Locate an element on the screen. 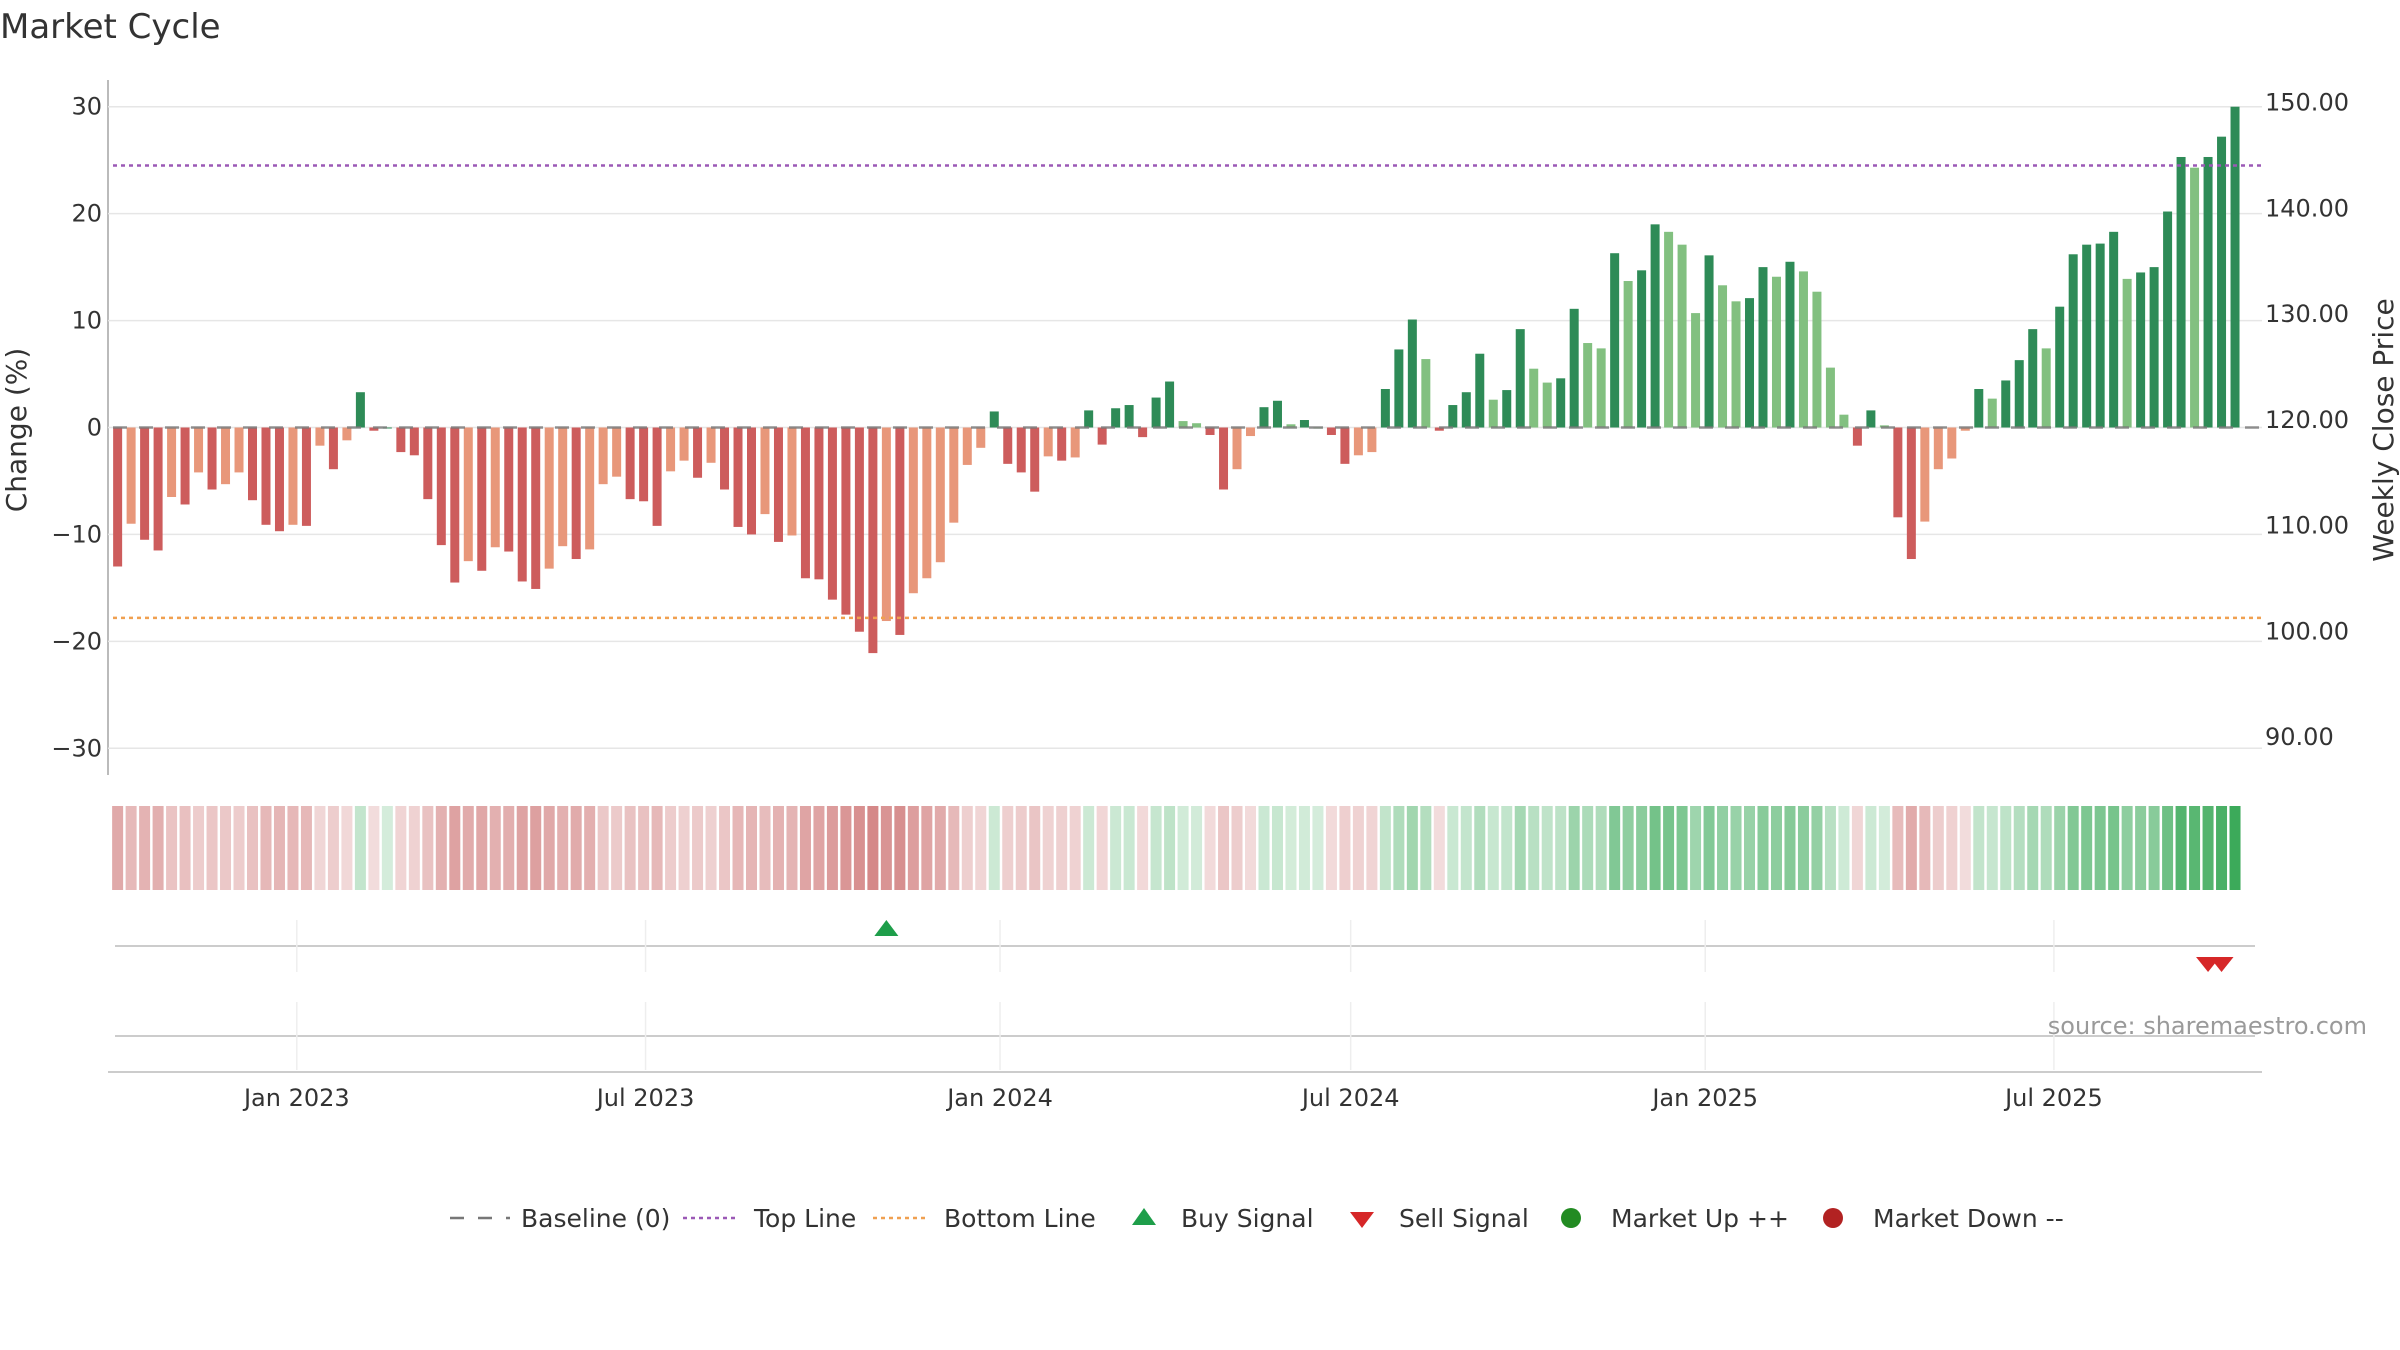 This screenshot has height=1350, width=2400. legend-market-down-icon is located at coordinates (1833, 1218).